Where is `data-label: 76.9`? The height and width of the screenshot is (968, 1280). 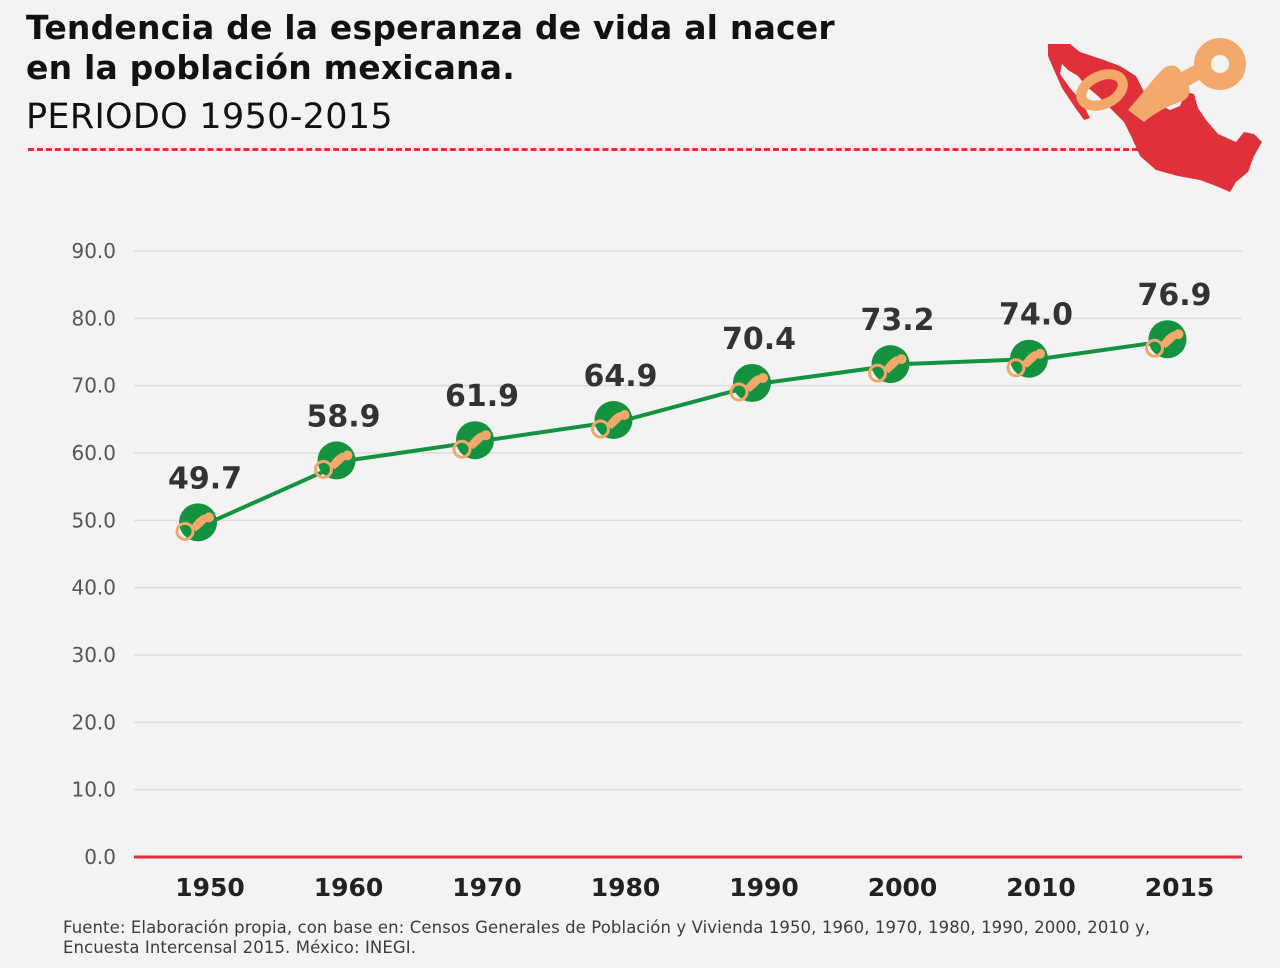 data-label: 76.9 is located at coordinates (1174, 295).